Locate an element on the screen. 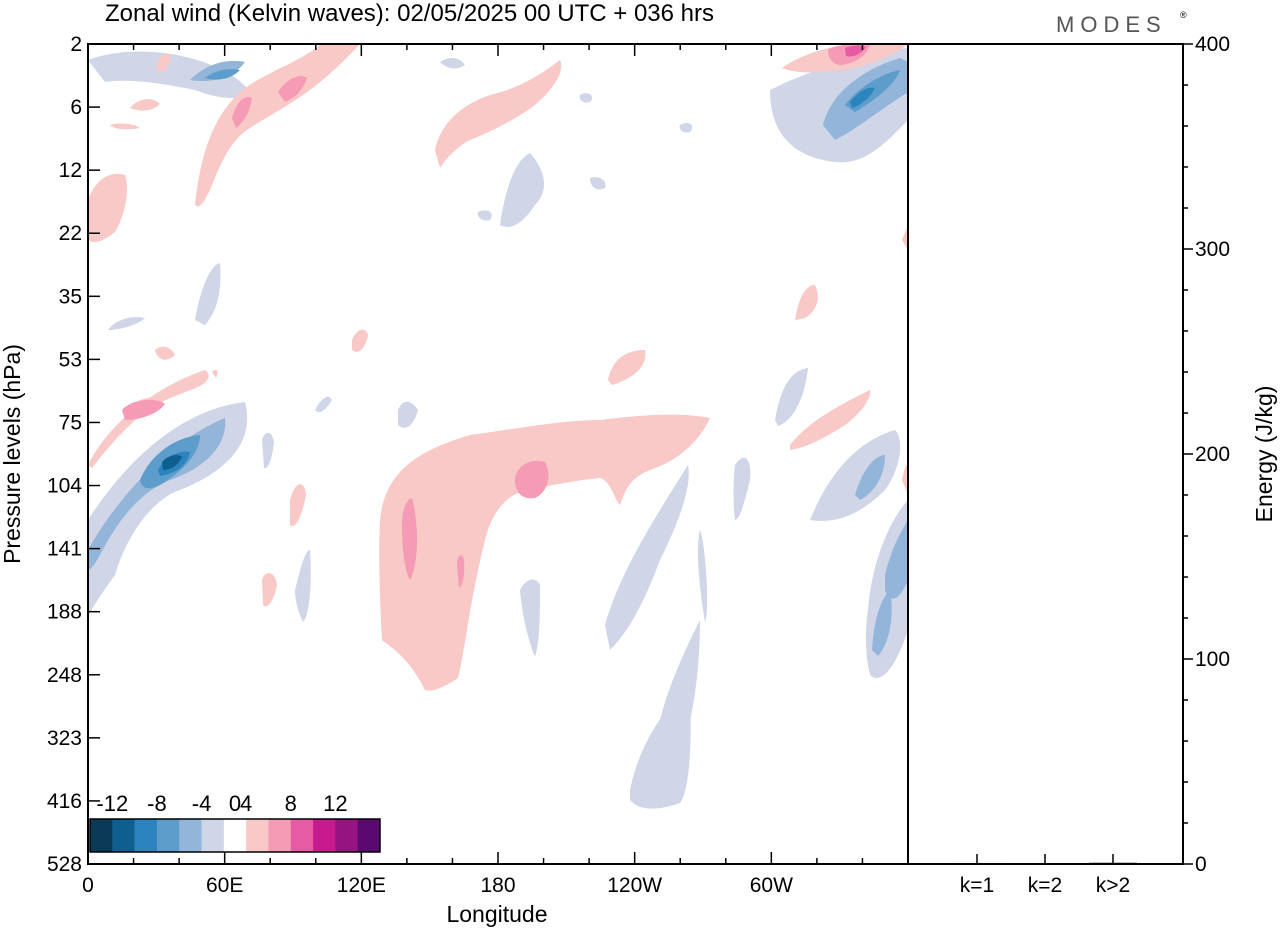  y-axis-label: Pressure levels (hPa) is located at coordinates (12, 454).